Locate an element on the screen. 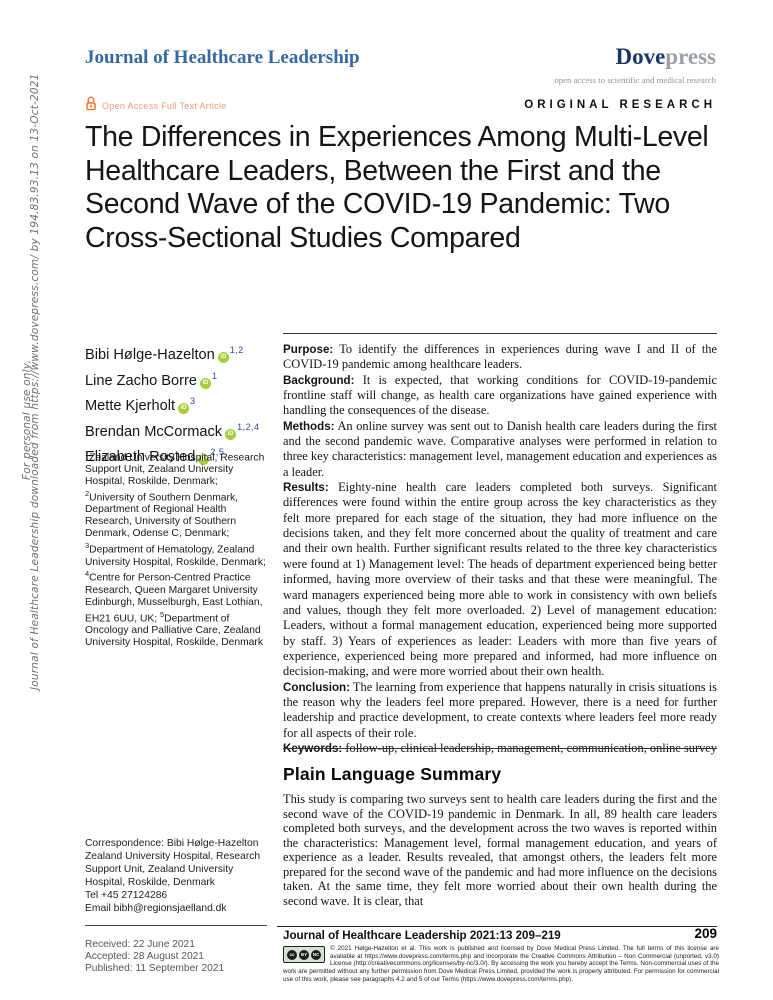 Image resolution: width=773 pixels, height=1000 pixels. cc-license-badge: cc BY NC is located at coordinates (304, 954).